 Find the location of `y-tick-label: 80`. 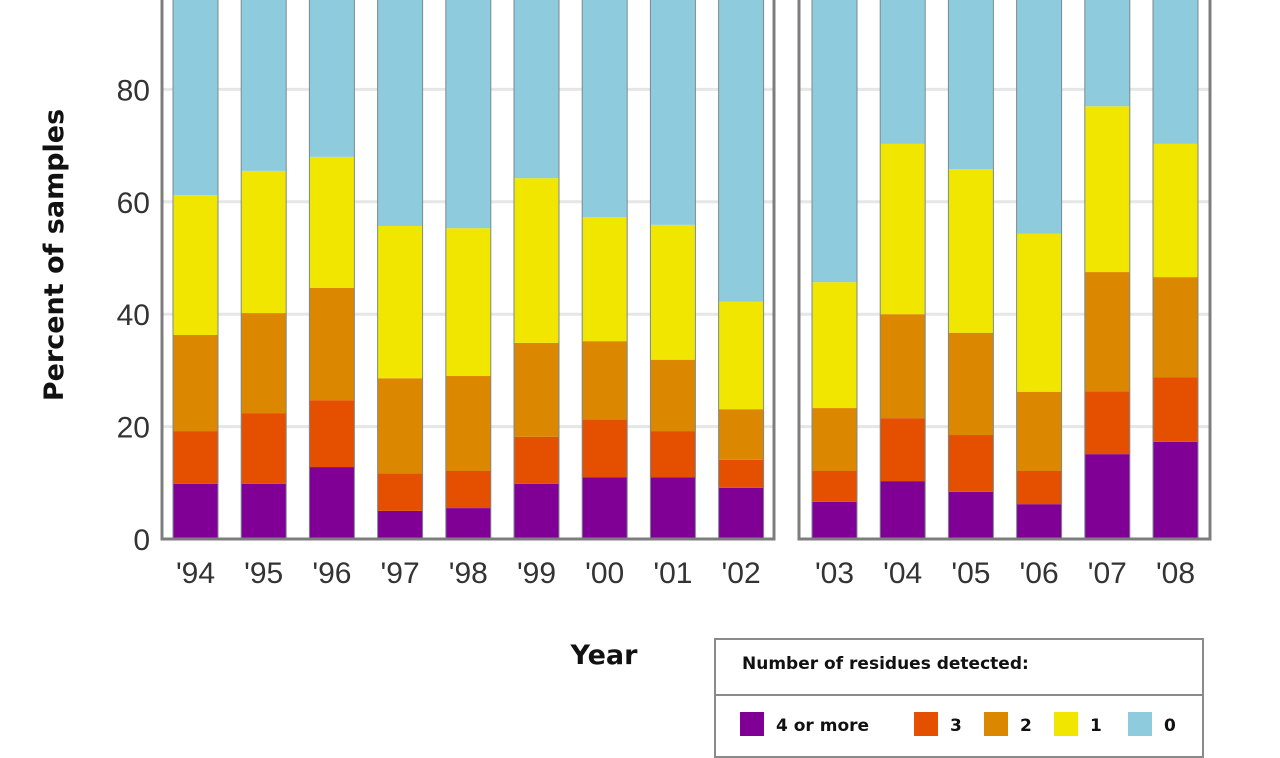

y-tick-label: 80 is located at coordinates (133, 90).